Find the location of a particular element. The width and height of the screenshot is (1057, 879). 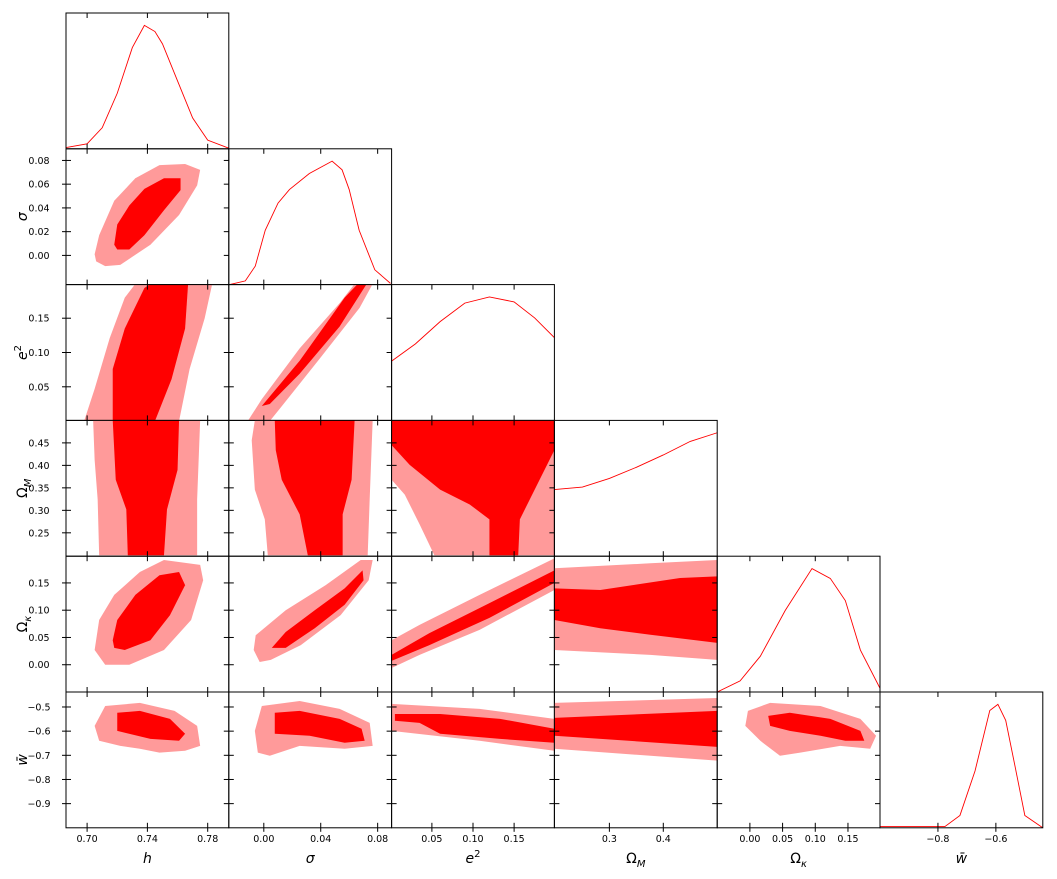

x-tick-label: 0.00 is located at coordinates (263, 839).